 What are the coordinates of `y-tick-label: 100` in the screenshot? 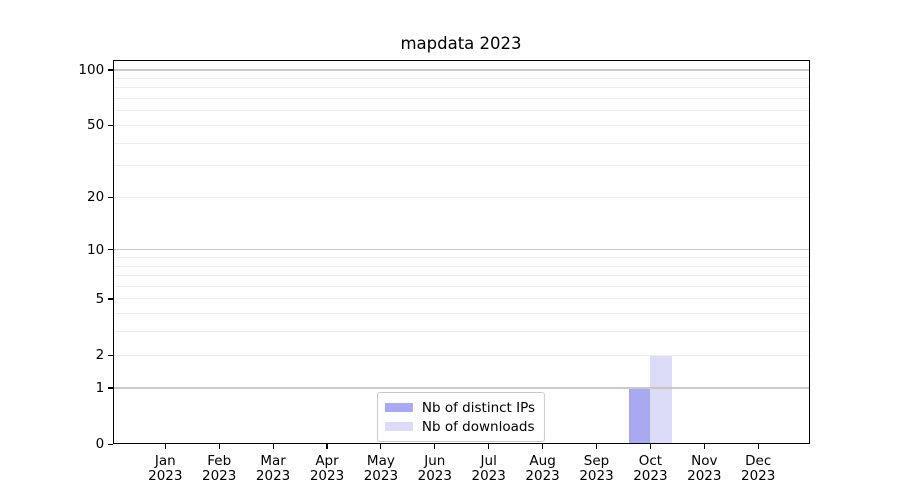 It's located at (91, 70).